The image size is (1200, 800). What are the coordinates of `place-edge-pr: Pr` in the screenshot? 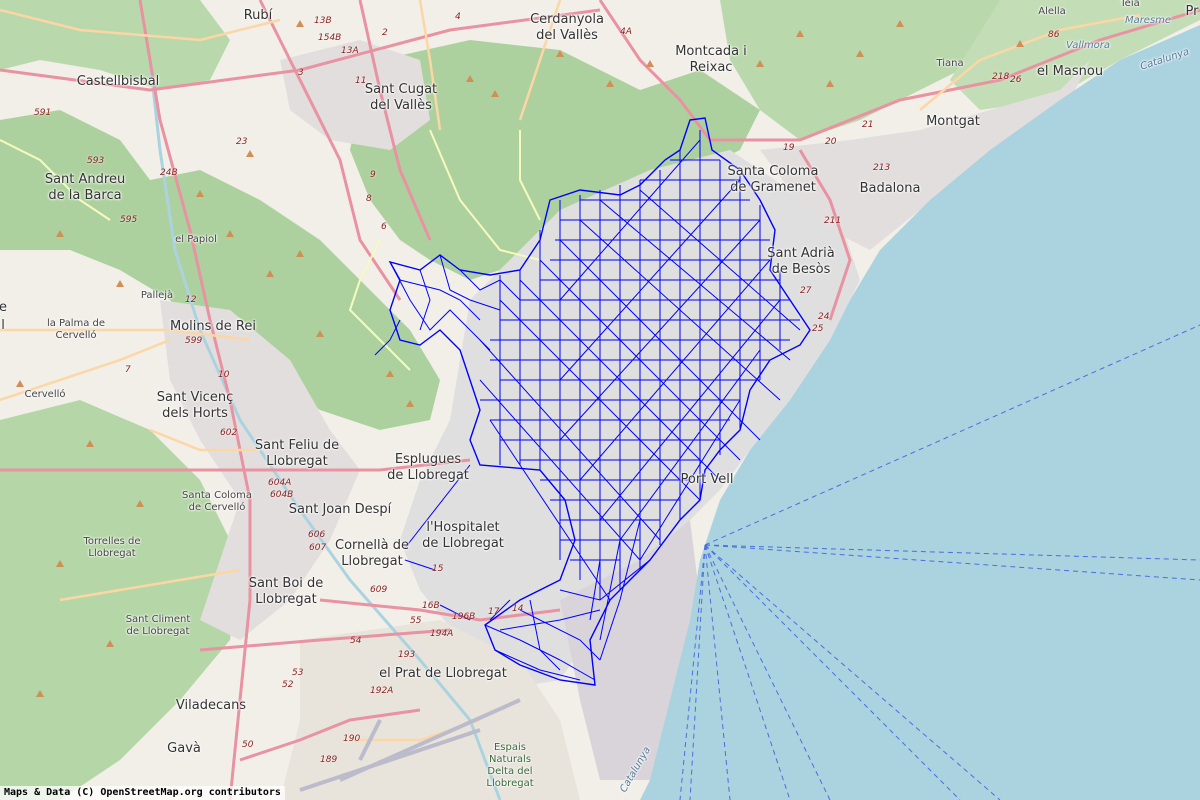 It's located at (1192, 11).